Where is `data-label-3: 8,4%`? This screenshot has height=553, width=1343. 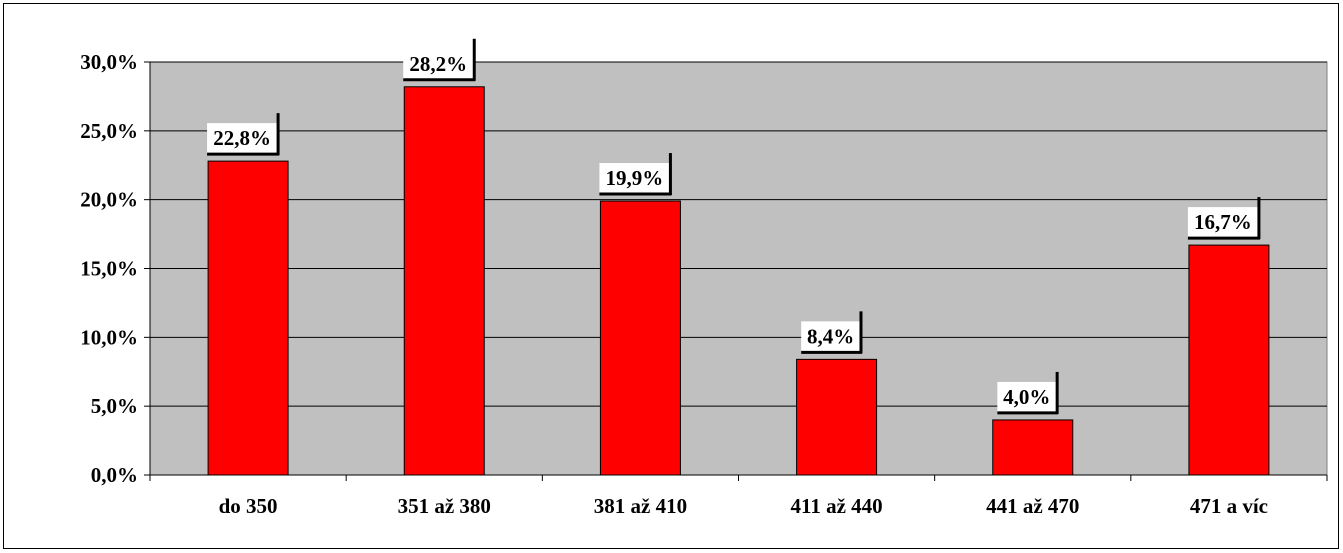 data-label-3: 8,4% is located at coordinates (830, 336).